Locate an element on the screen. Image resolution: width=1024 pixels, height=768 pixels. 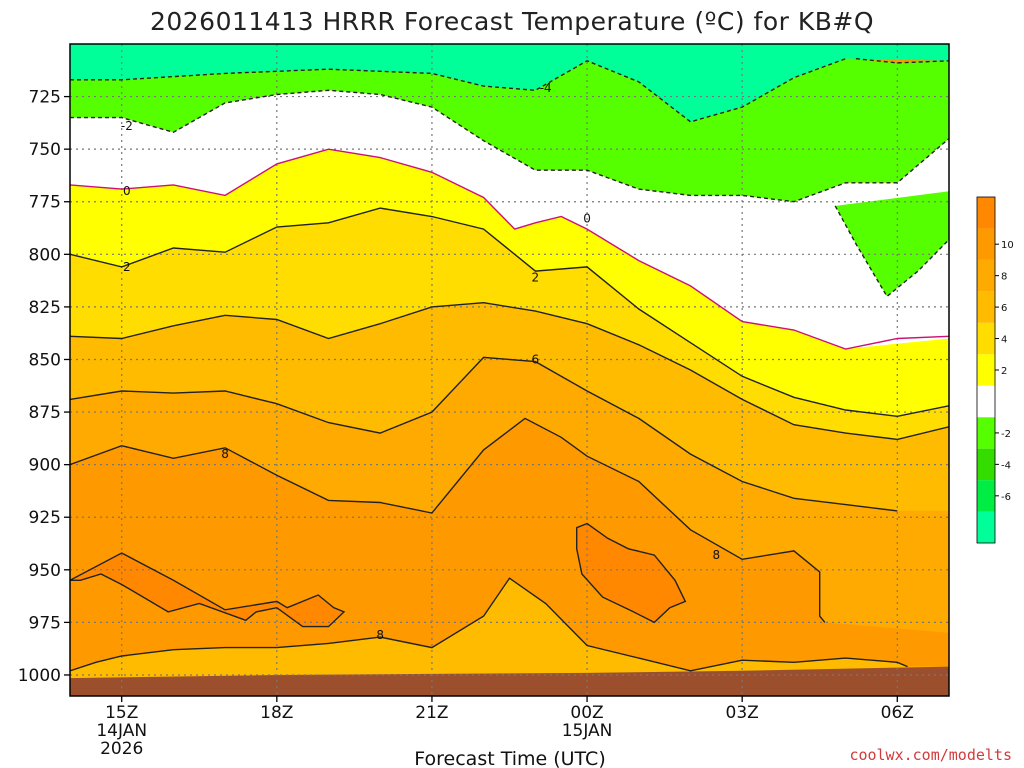
y-tick-label: 775 is located at coordinates (45, 203).